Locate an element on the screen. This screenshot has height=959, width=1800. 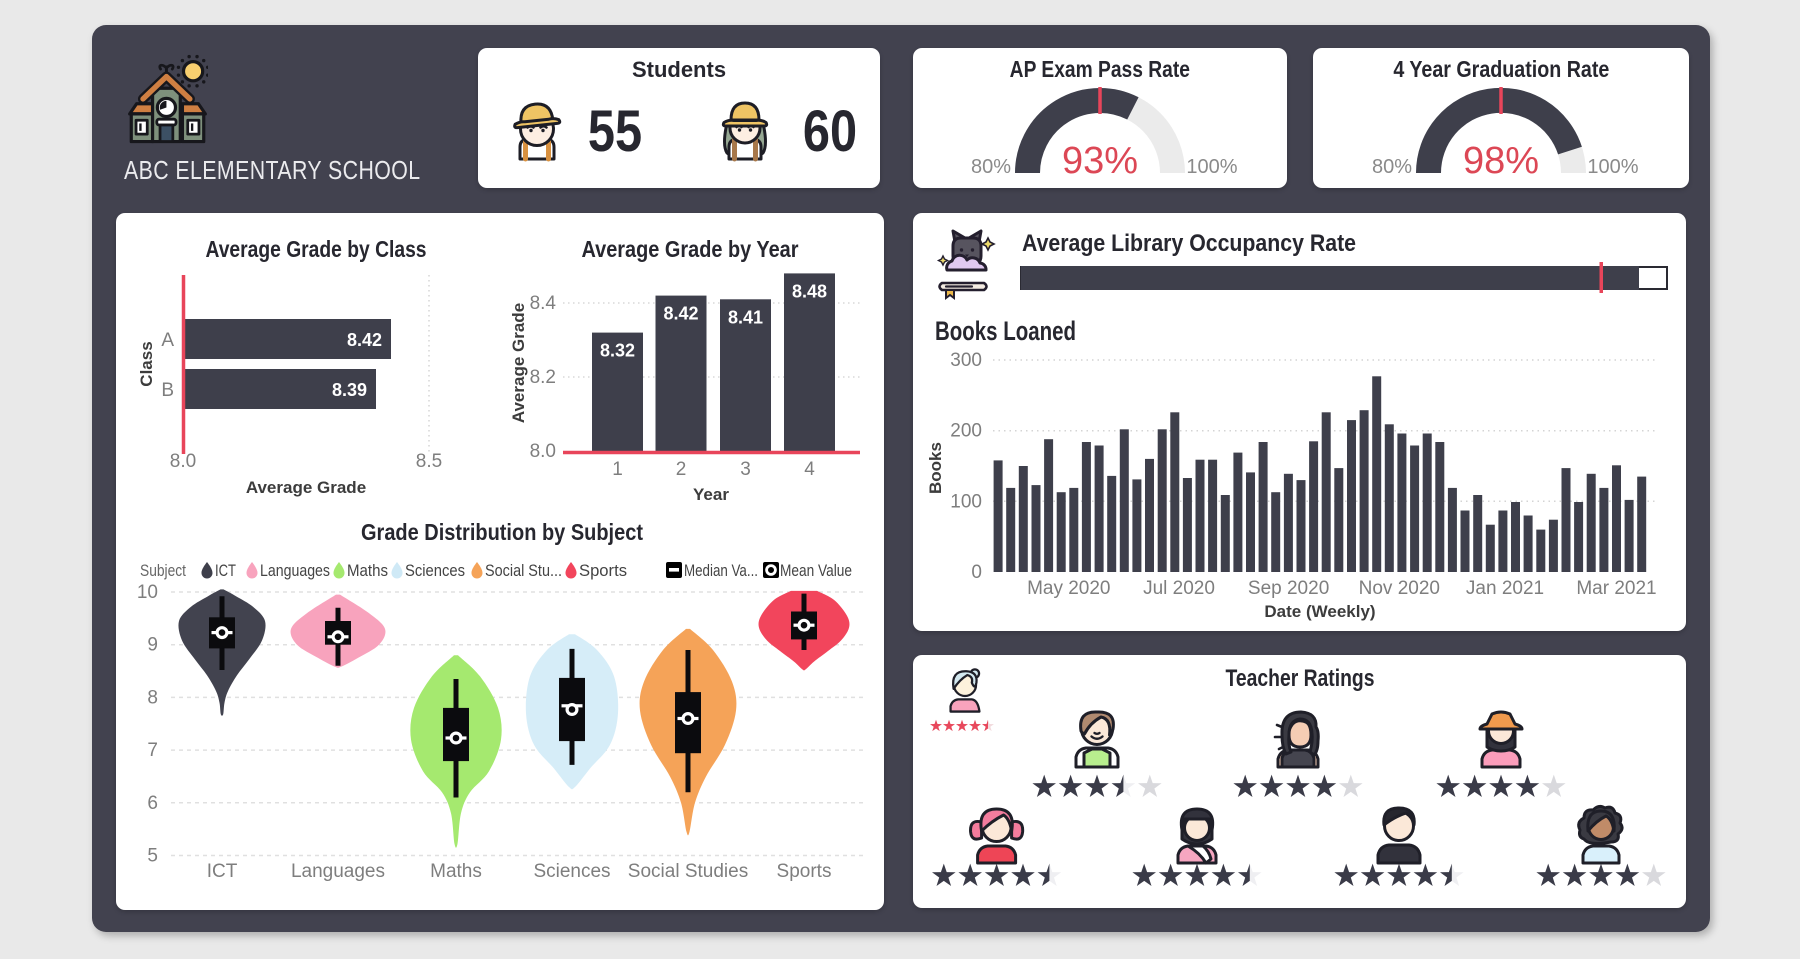
svg-text: 98% is located at coordinates (1501, 161).